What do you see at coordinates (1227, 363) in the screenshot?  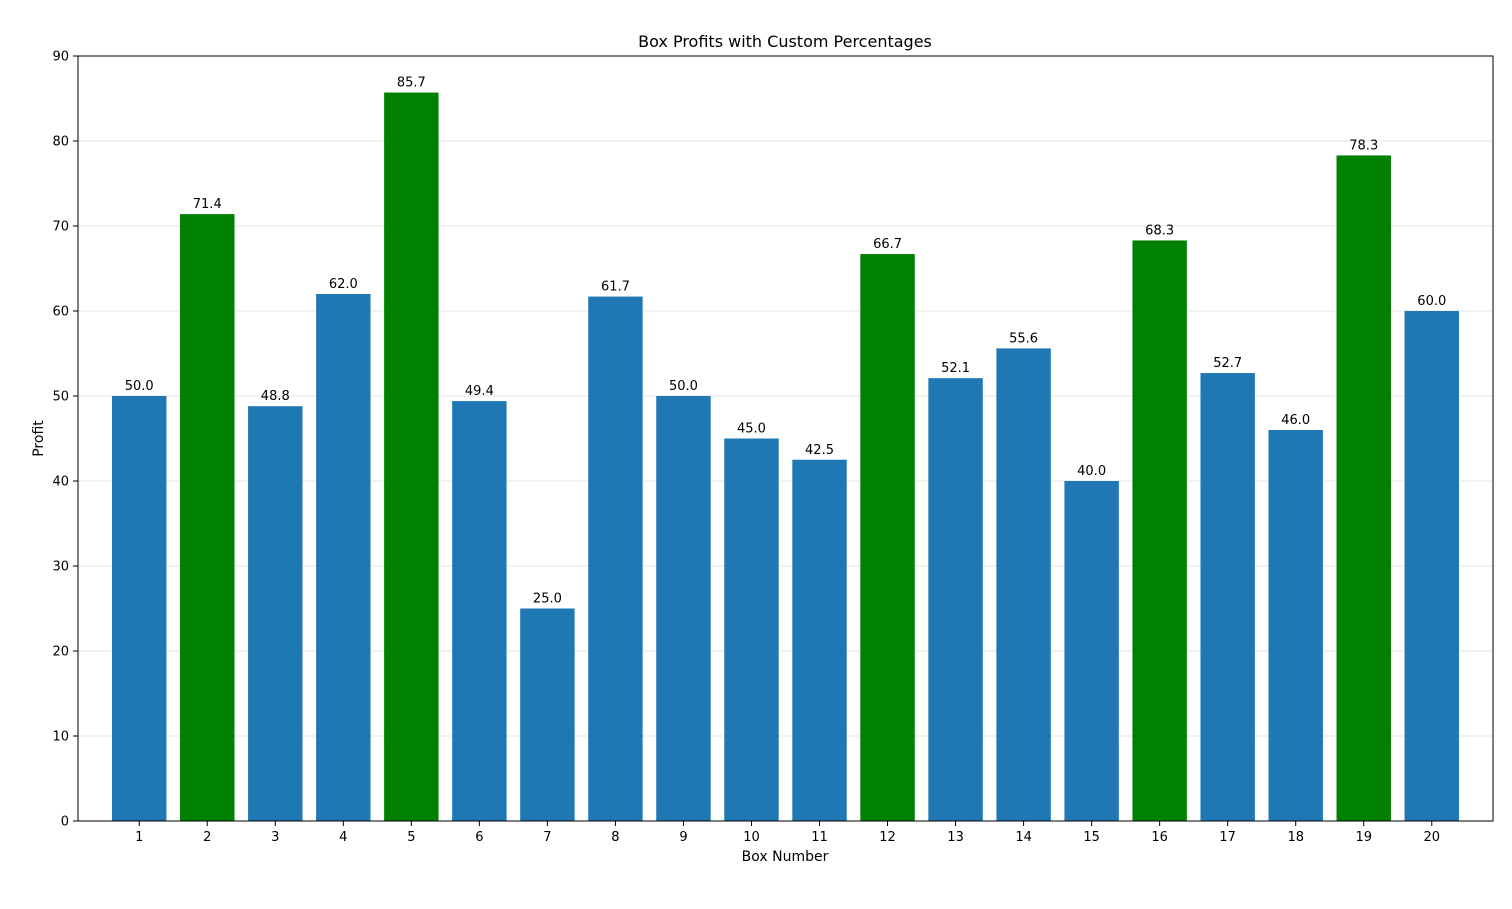 I see `data-label-17: 52.7` at bounding box center [1227, 363].